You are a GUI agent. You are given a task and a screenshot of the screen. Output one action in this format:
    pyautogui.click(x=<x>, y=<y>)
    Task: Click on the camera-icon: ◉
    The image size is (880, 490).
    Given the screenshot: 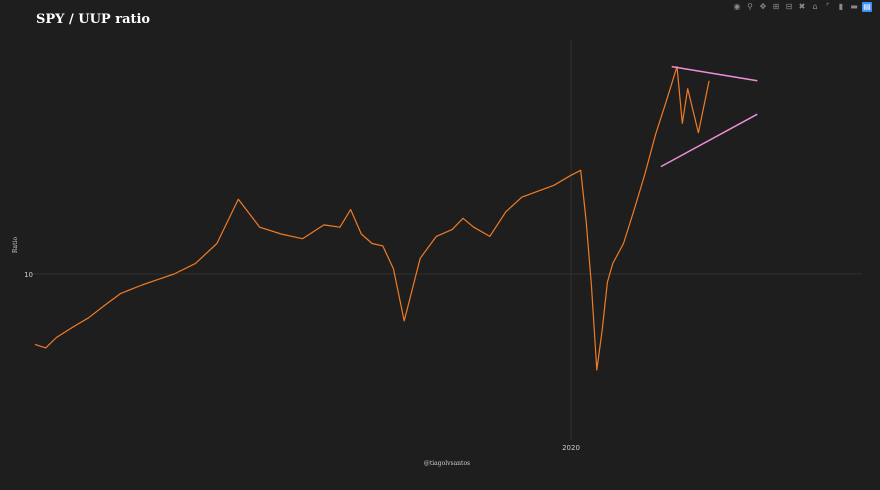 What is the action you would take?
    pyautogui.click(x=737, y=6)
    